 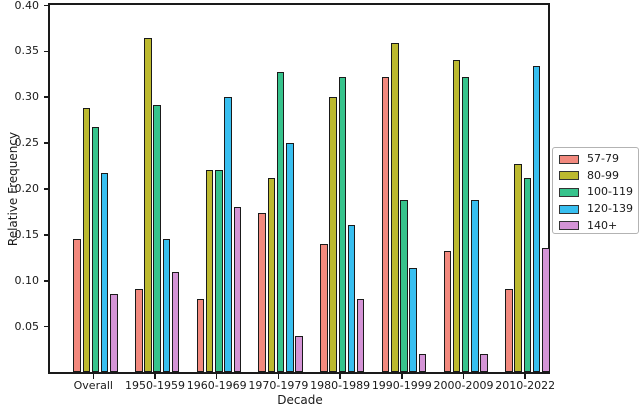 I want to click on bar-100-119-1960-1969, so click(x=219, y=271).